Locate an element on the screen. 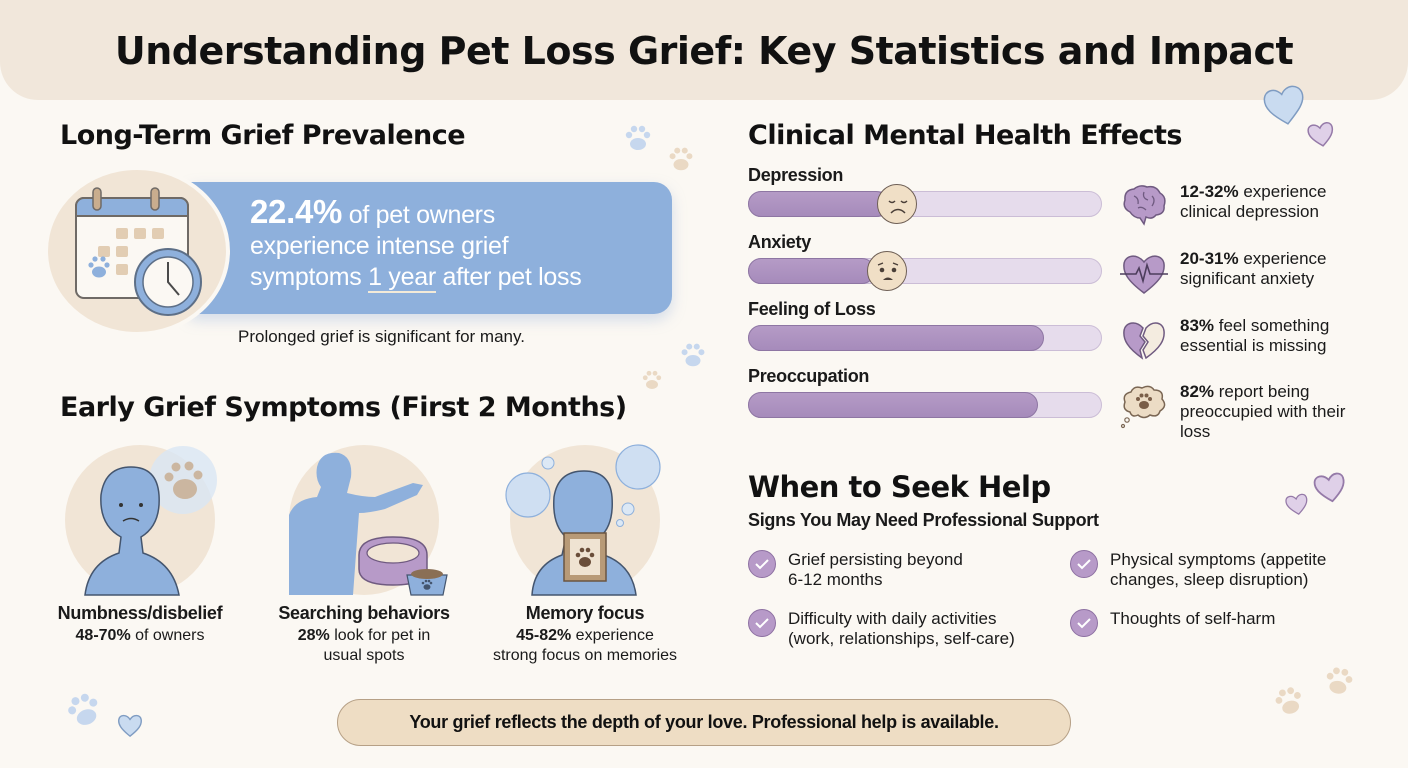 The width and height of the screenshot is (1408, 768). help-sign-item: Grief persisting beyond 6-12 months is located at coordinates (898, 570).